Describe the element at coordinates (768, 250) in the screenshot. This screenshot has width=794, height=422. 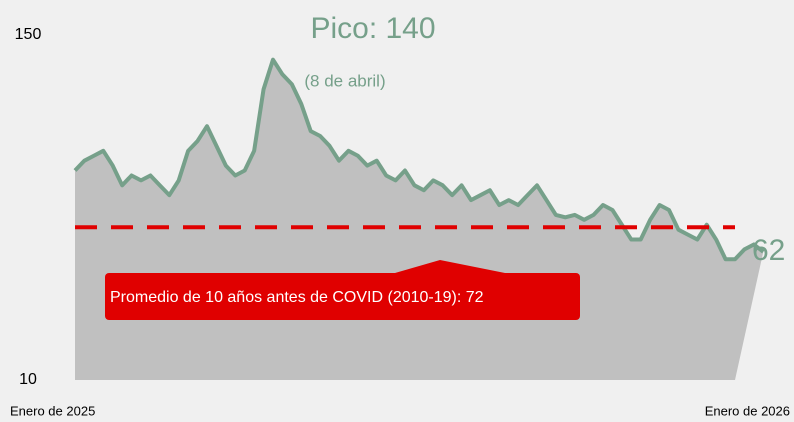
I see `end-value-label: 62` at that location.